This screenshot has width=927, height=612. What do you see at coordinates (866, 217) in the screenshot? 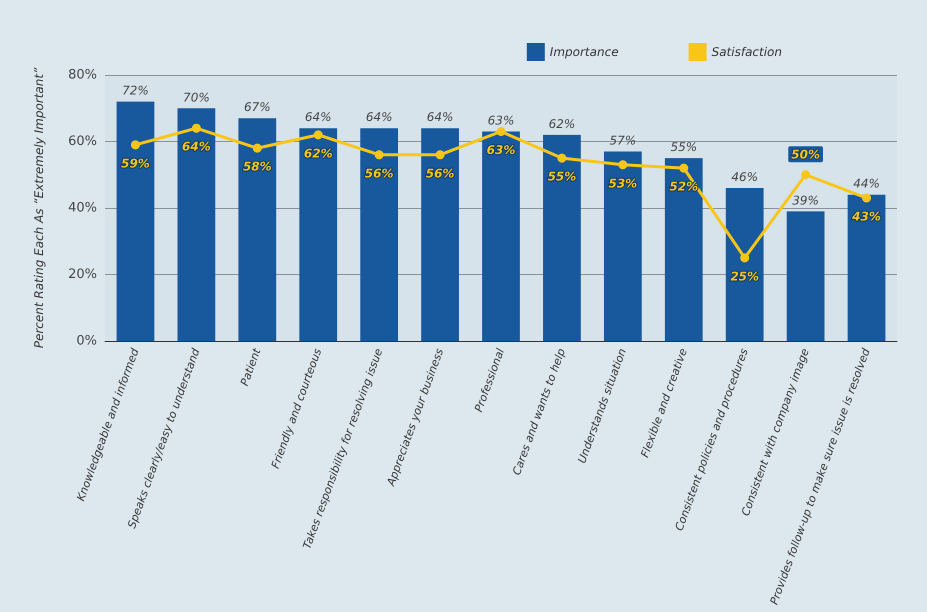
I see `data-label: 43%` at bounding box center [866, 217].